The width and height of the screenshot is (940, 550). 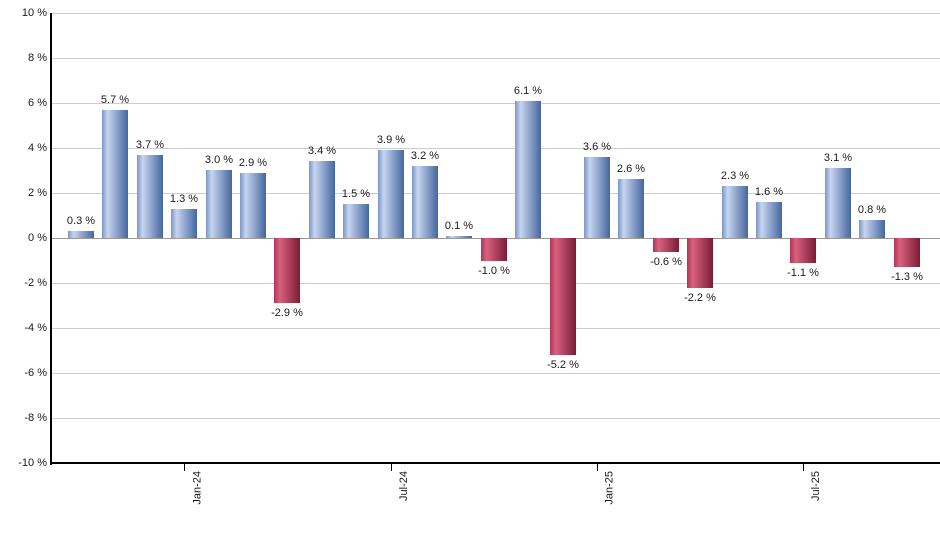 I want to click on bar-value-label: 2.9 %, so click(x=253, y=163).